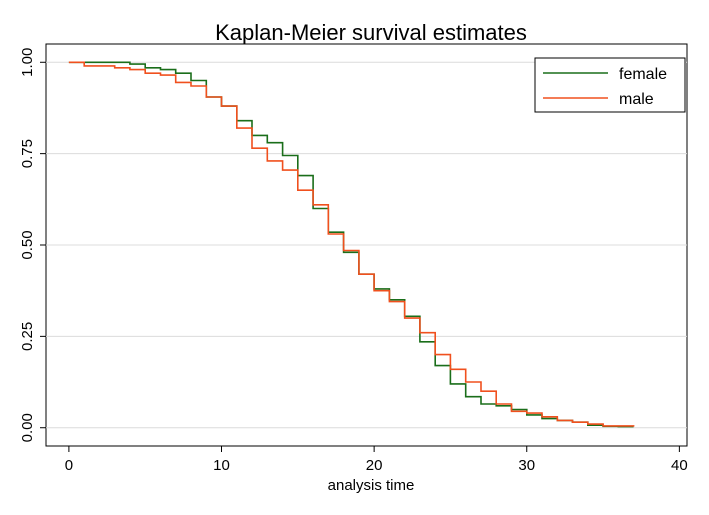 This screenshot has width=709, height=515. What do you see at coordinates (636, 99) in the screenshot?
I see `legend-label-male: male` at bounding box center [636, 99].